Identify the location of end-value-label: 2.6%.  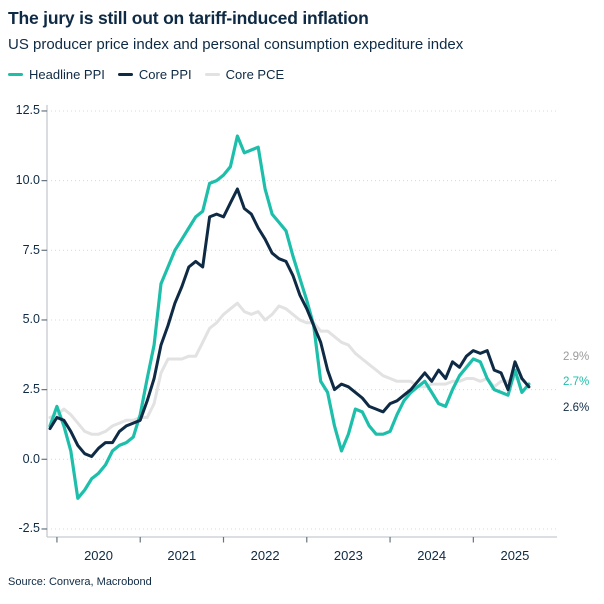
(576, 408).